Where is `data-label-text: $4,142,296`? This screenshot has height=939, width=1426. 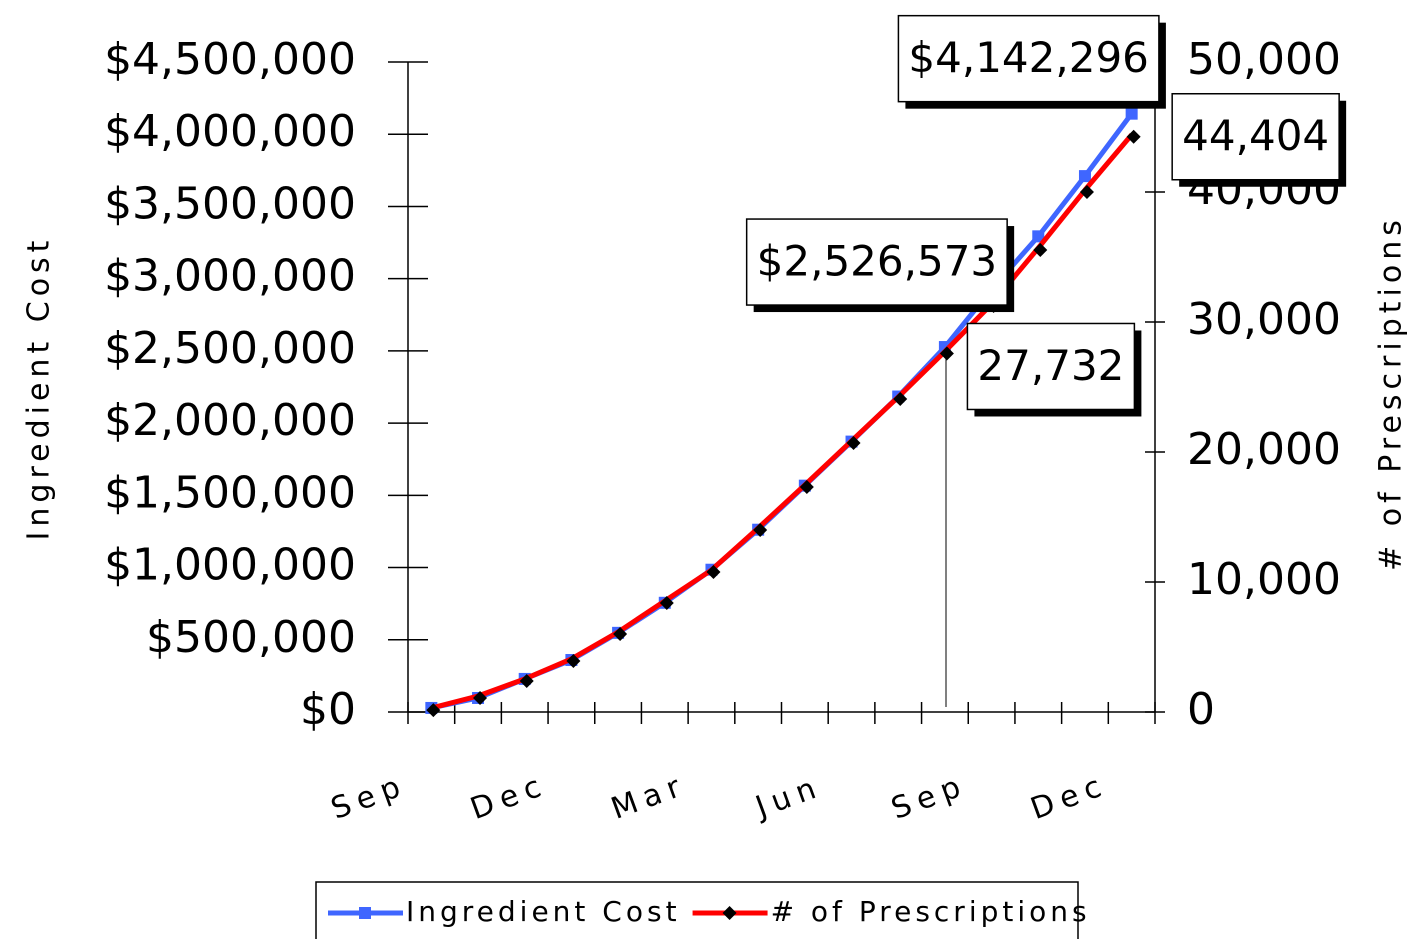 data-label-text: $4,142,296 is located at coordinates (1028, 57).